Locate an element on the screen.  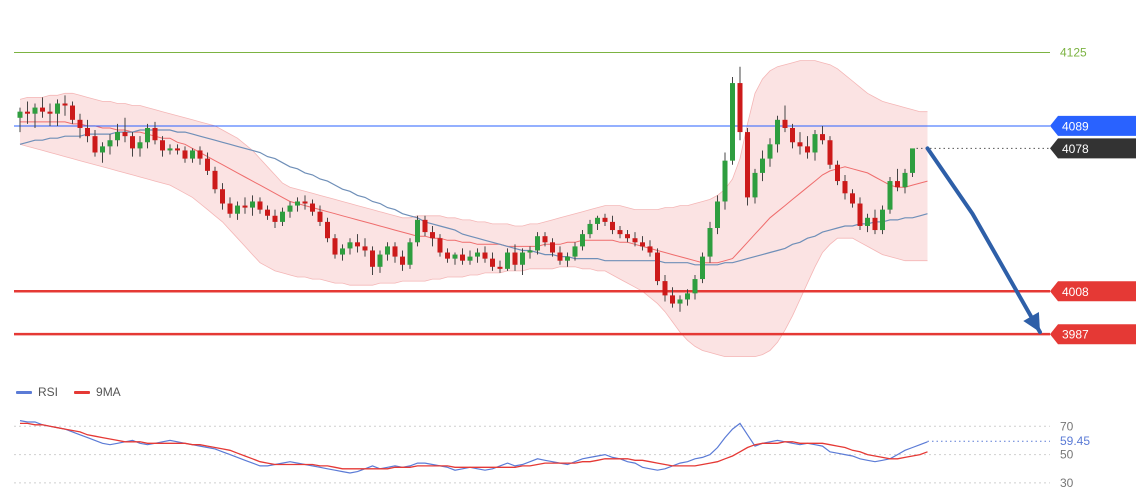
rsi-legend: RSI 9MA is located at coordinates (68, 392).